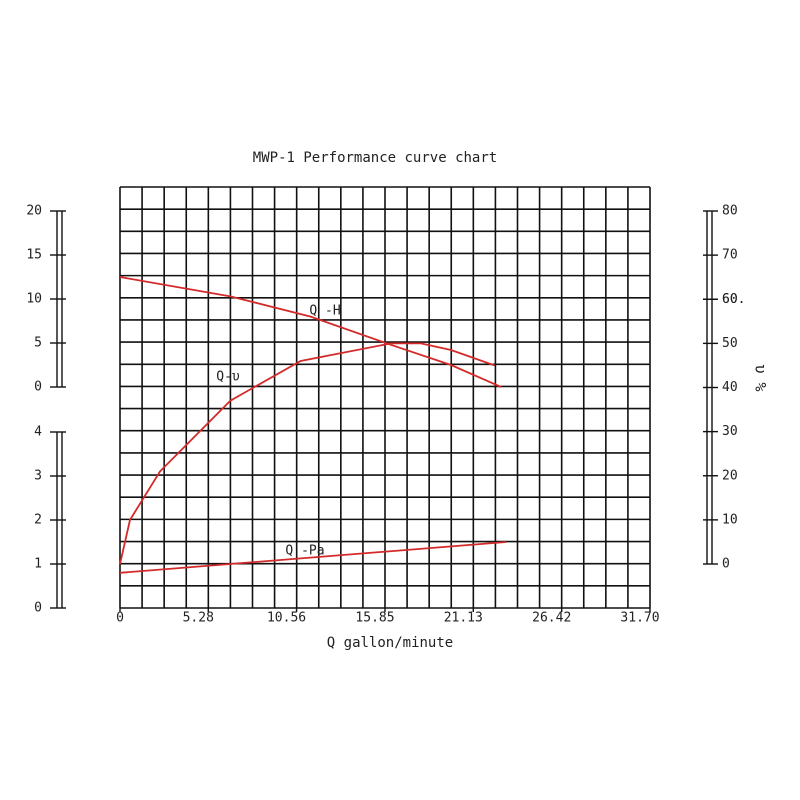 The image size is (800, 800). What do you see at coordinates (730, 343) in the screenshot?
I see `y2-tick-label: 50` at bounding box center [730, 343].